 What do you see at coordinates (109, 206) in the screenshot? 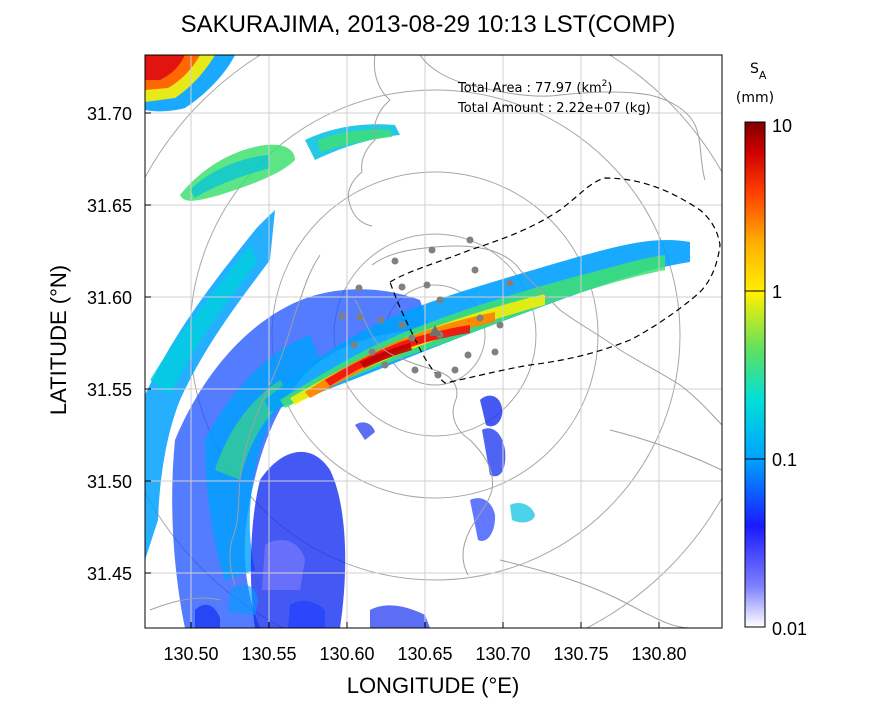
I see `y-tick-label: 31.65` at bounding box center [109, 206].